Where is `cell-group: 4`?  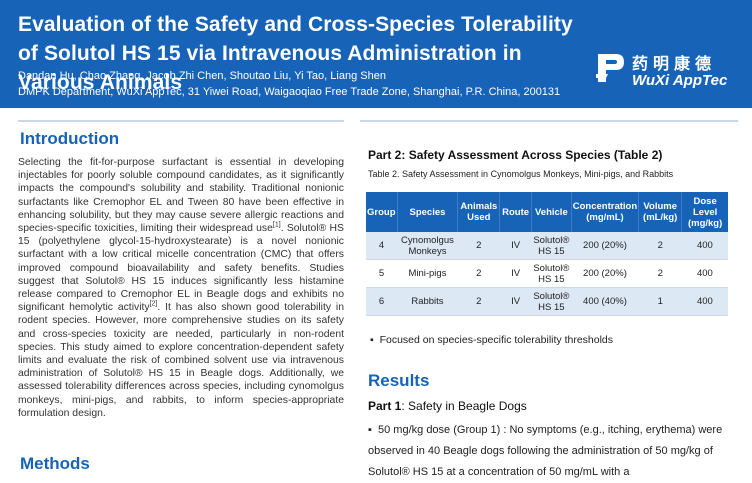 cell-group: 4 is located at coordinates (381, 246).